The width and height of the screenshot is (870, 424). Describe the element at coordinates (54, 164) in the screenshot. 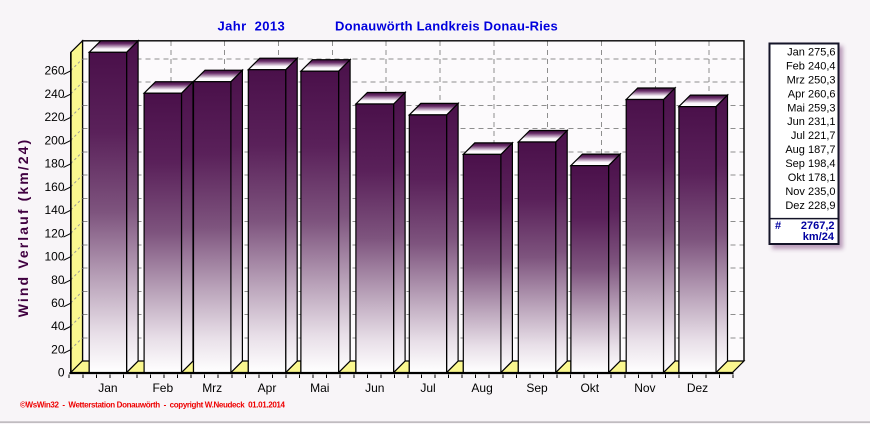

I see `svg-text: 180` at that location.